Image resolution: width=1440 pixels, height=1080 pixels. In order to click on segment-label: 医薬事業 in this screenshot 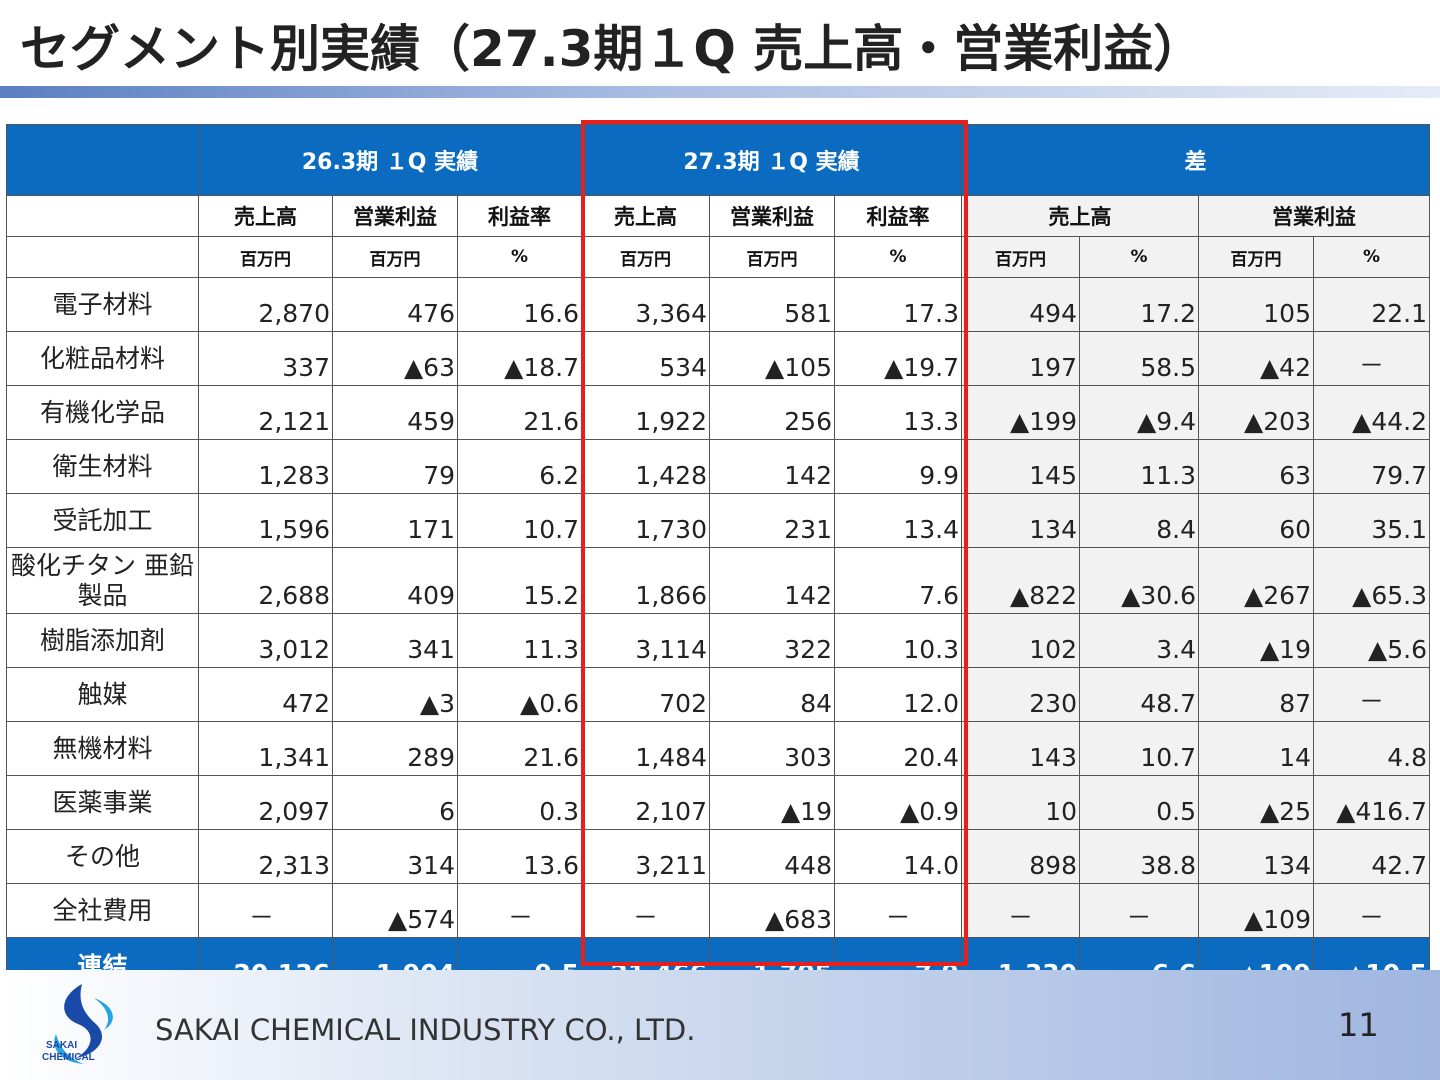, I will do `click(102, 802)`.